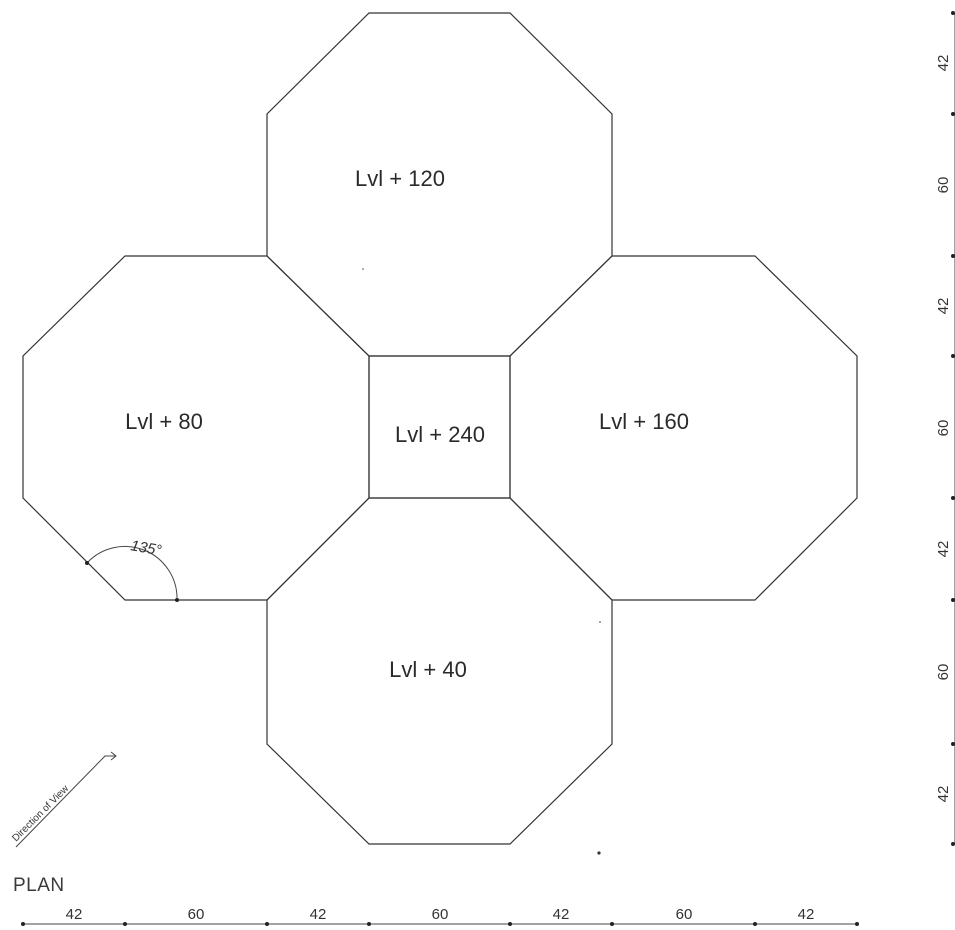 Image resolution: width=955 pixels, height=930 pixels. I want to click on angle-arc, so click(132, 573).